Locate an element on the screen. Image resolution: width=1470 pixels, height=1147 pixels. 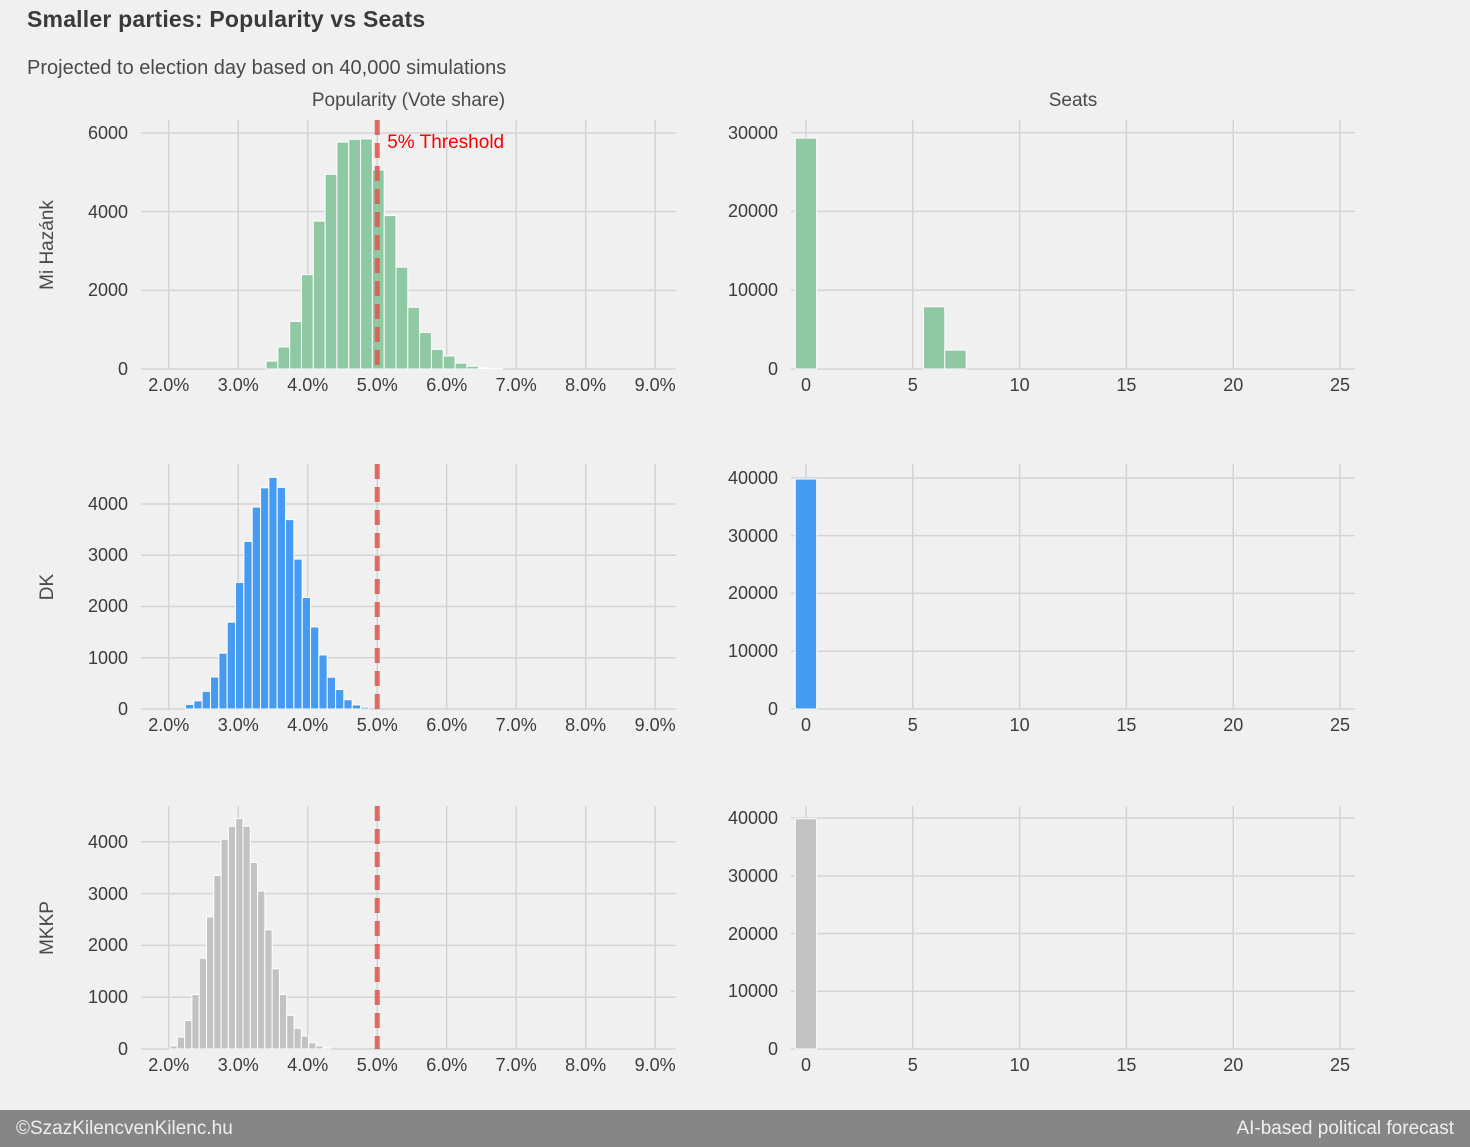
x-tick-label: 25 is located at coordinates (1340, 1065).